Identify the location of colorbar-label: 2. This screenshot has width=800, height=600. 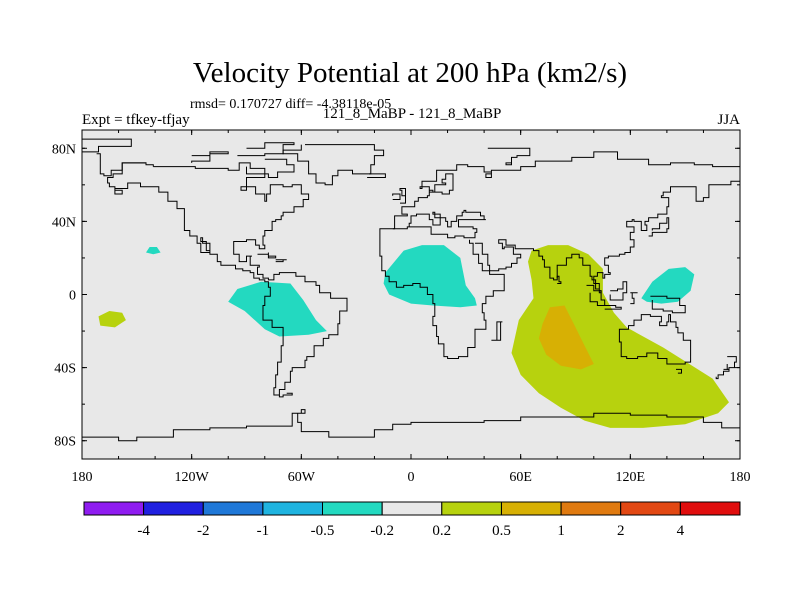
(621, 531).